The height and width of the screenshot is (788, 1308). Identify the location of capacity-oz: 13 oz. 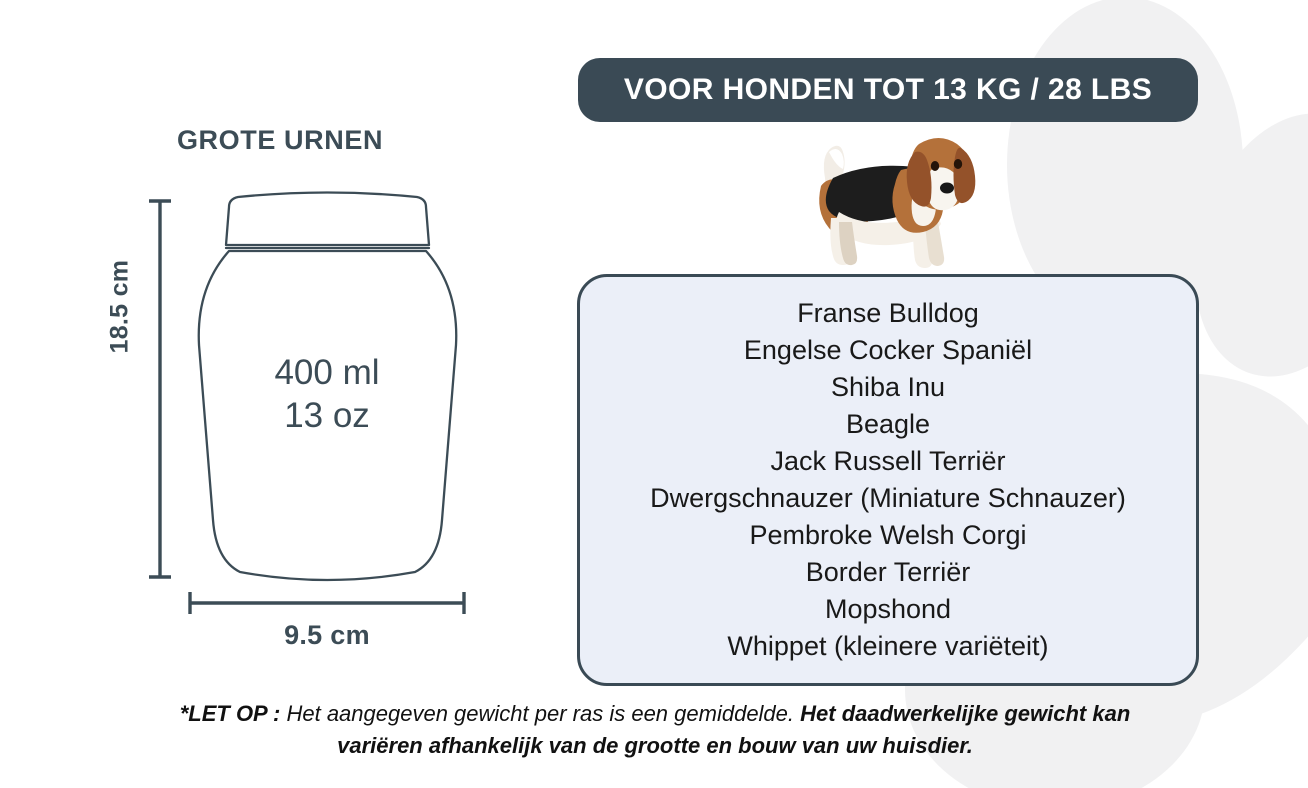
(327, 415).